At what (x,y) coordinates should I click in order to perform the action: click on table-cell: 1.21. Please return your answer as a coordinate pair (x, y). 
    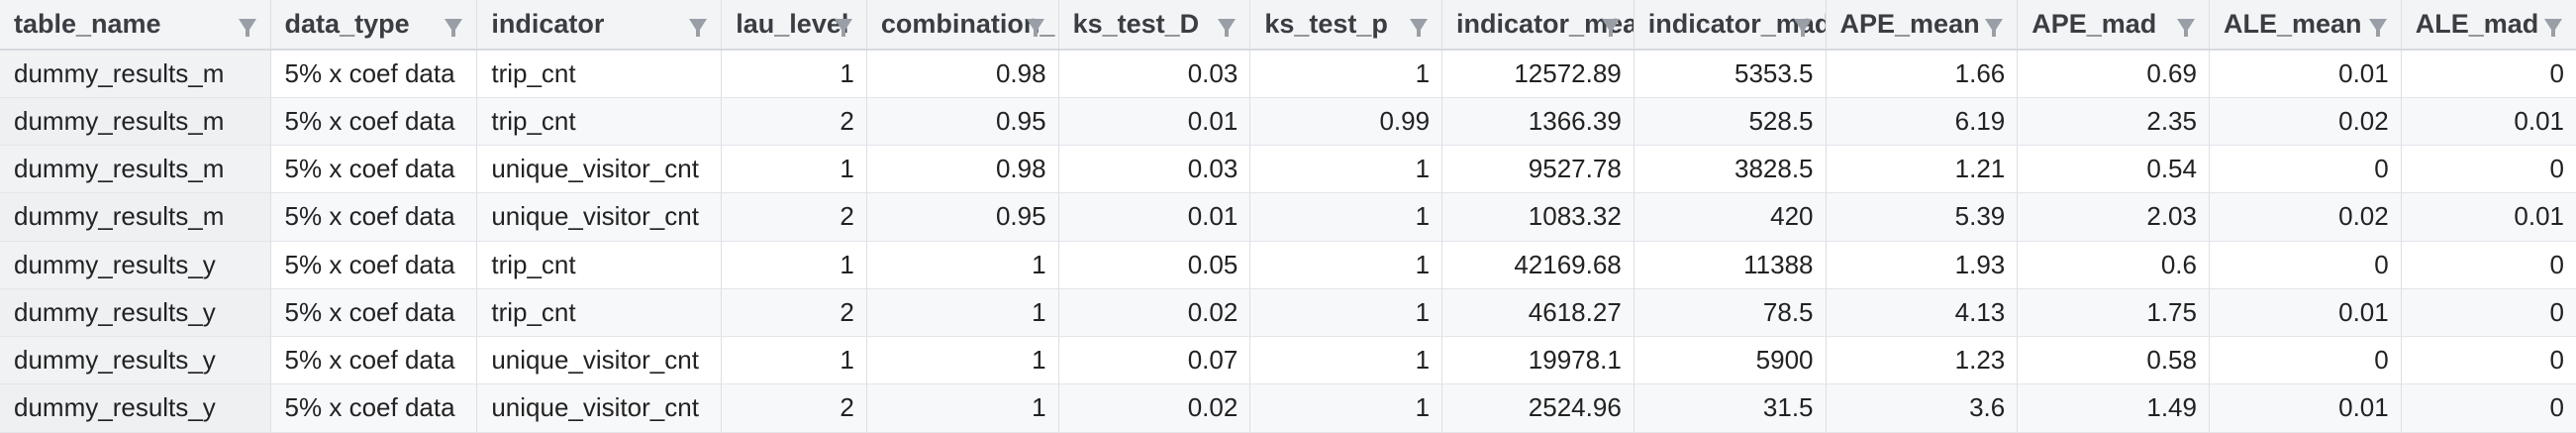
    Looking at the image, I should click on (1922, 170).